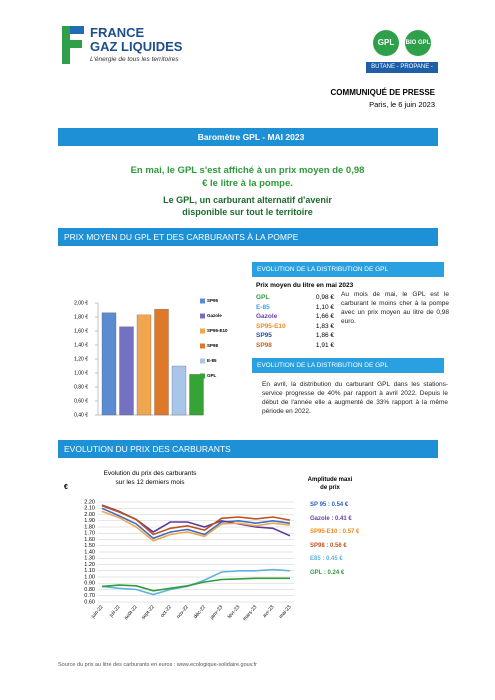  Describe the element at coordinates (418, 43) in the screenshot. I see `badge: BIO GPL` at that location.